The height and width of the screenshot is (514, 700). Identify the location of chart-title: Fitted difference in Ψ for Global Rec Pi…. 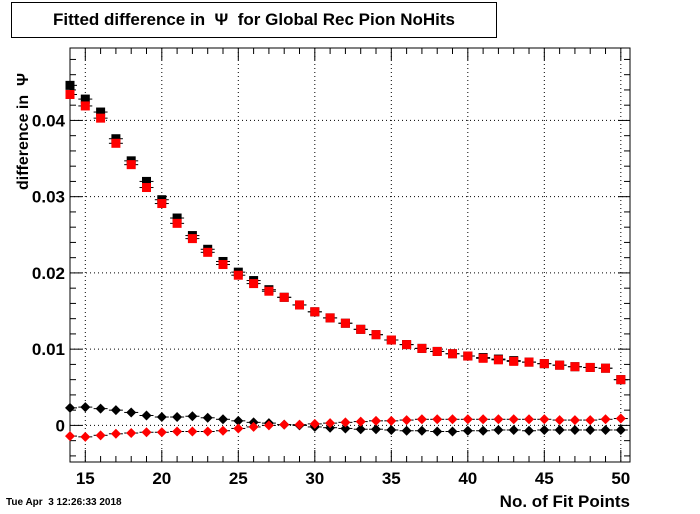
(254, 20).